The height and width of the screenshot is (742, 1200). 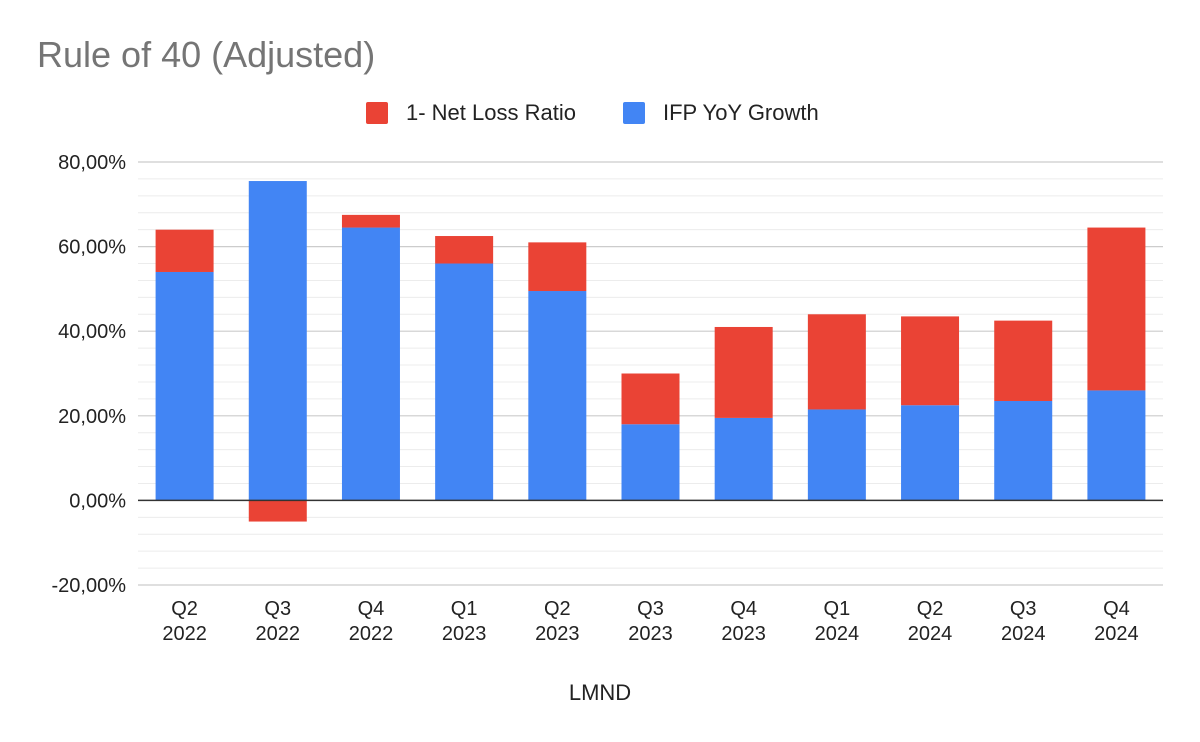 What do you see at coordinates (92, 163) in the screenshot?
I see `y-tick-label: 80,00%` at bounding box center [92, 163].